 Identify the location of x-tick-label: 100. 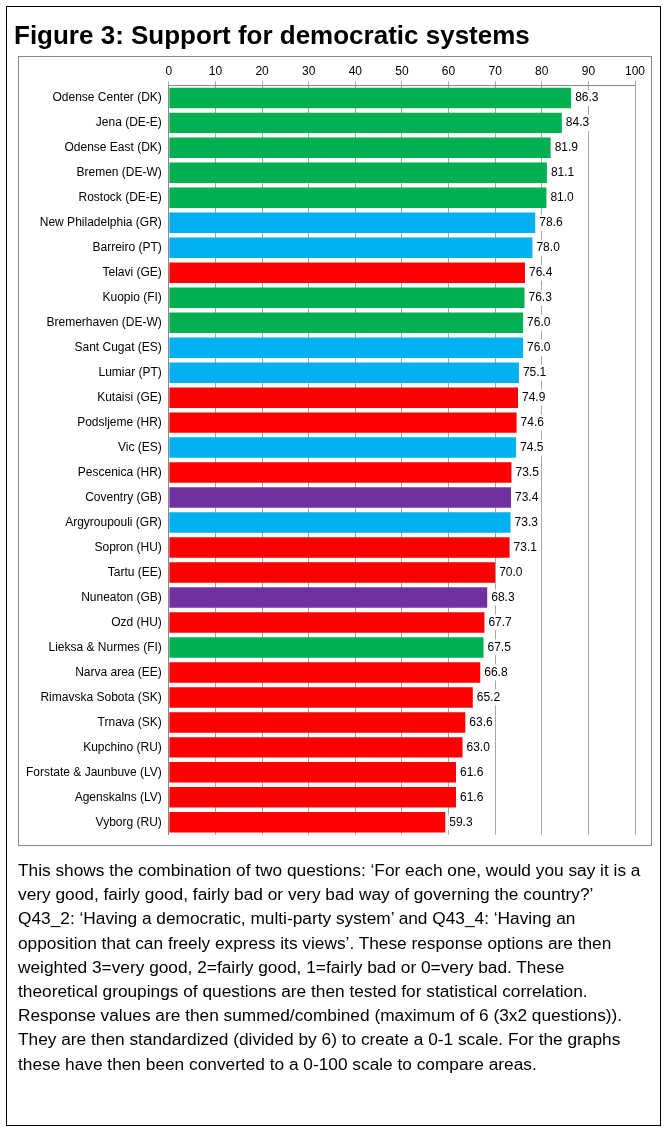
(635, 70).